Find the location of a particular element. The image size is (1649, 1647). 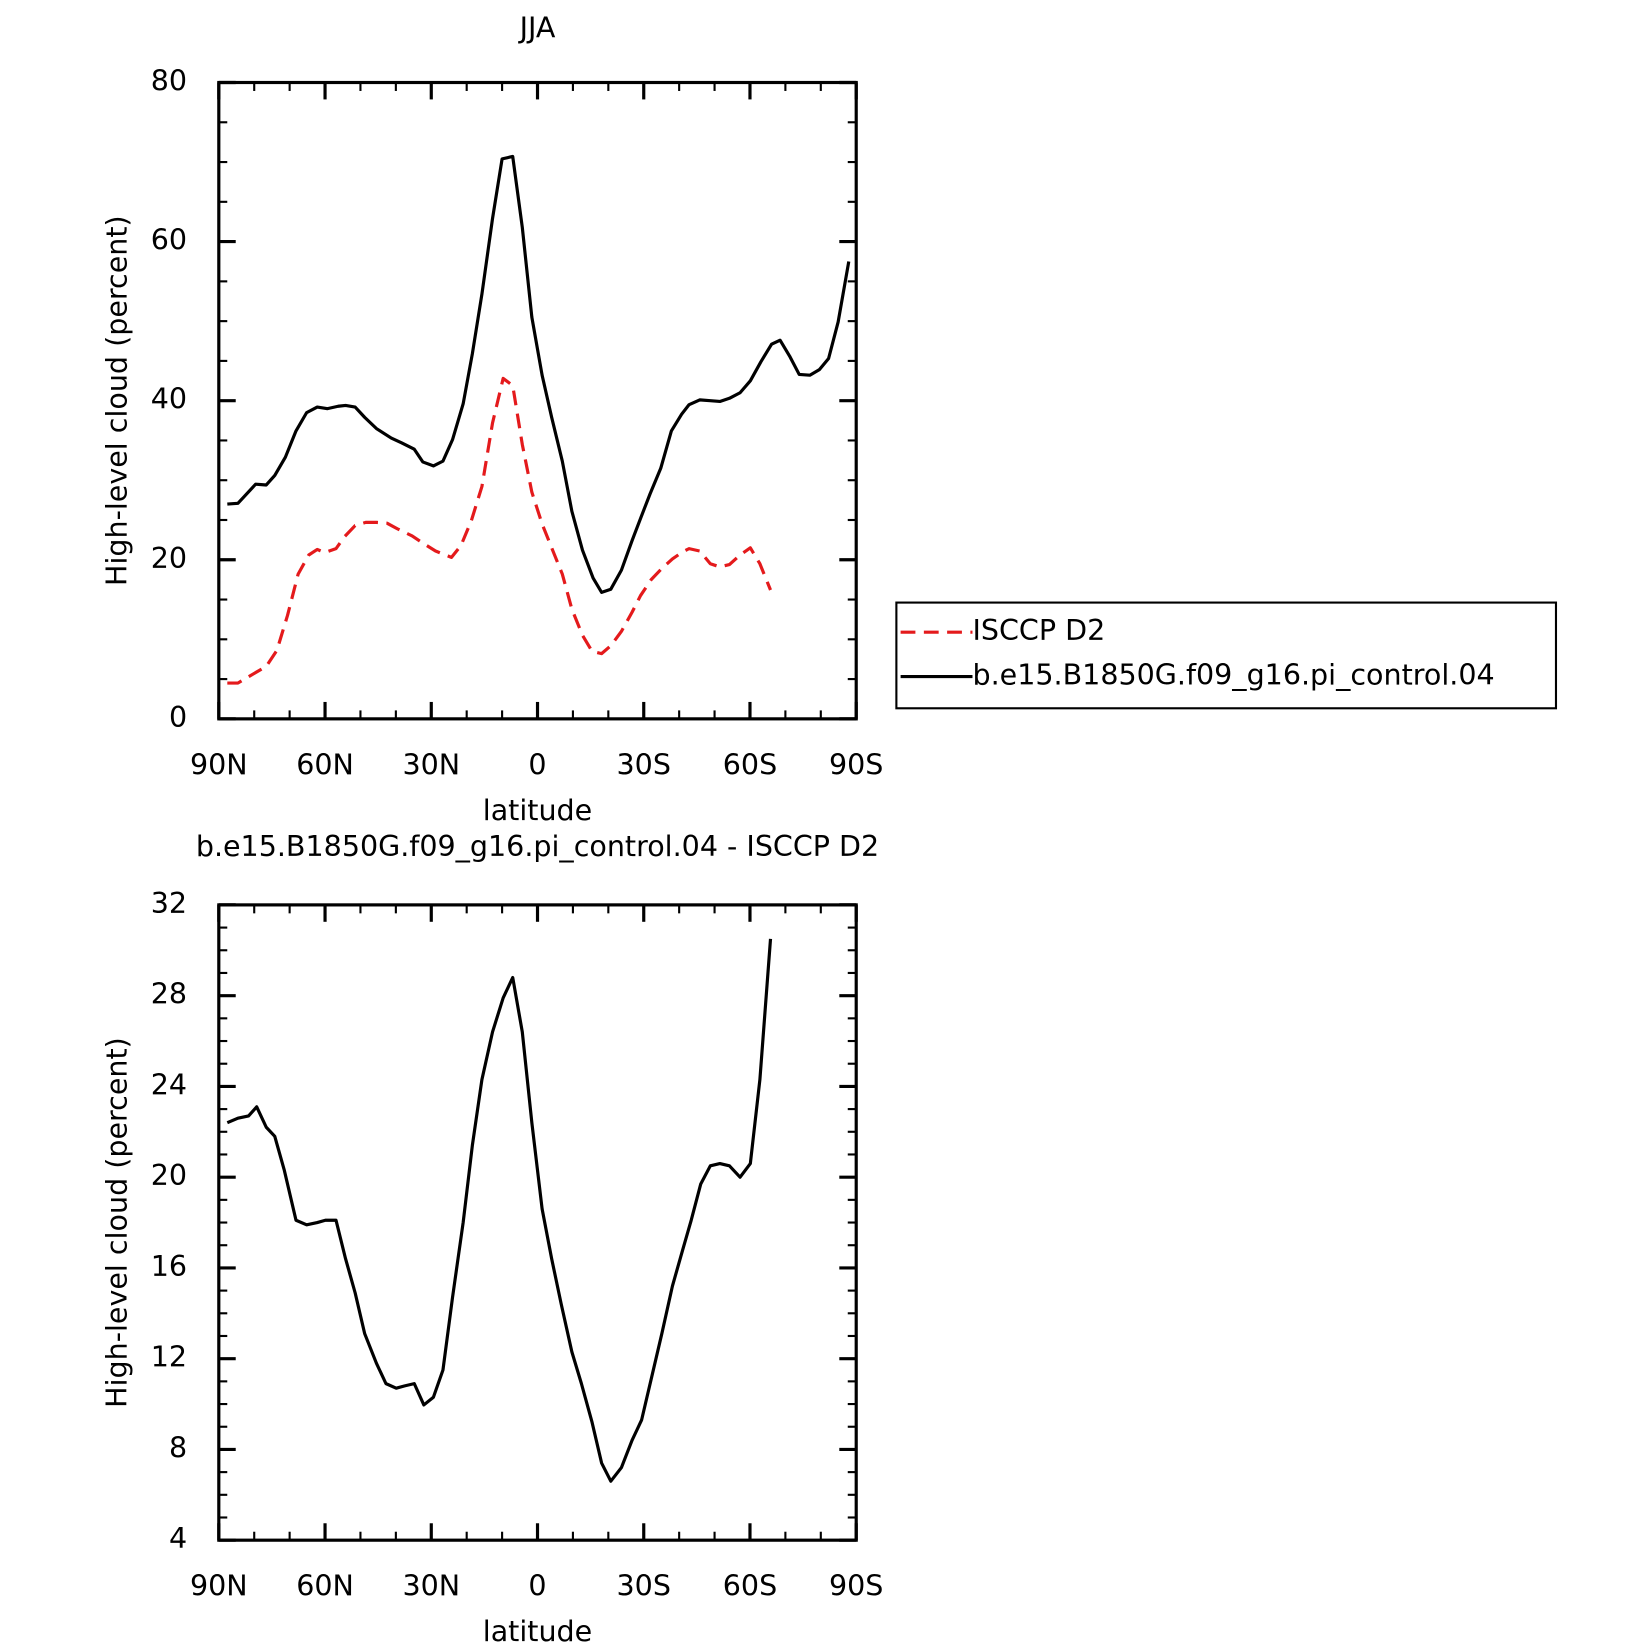

y-tick-label: 0 is located at coordinates (178, 717).